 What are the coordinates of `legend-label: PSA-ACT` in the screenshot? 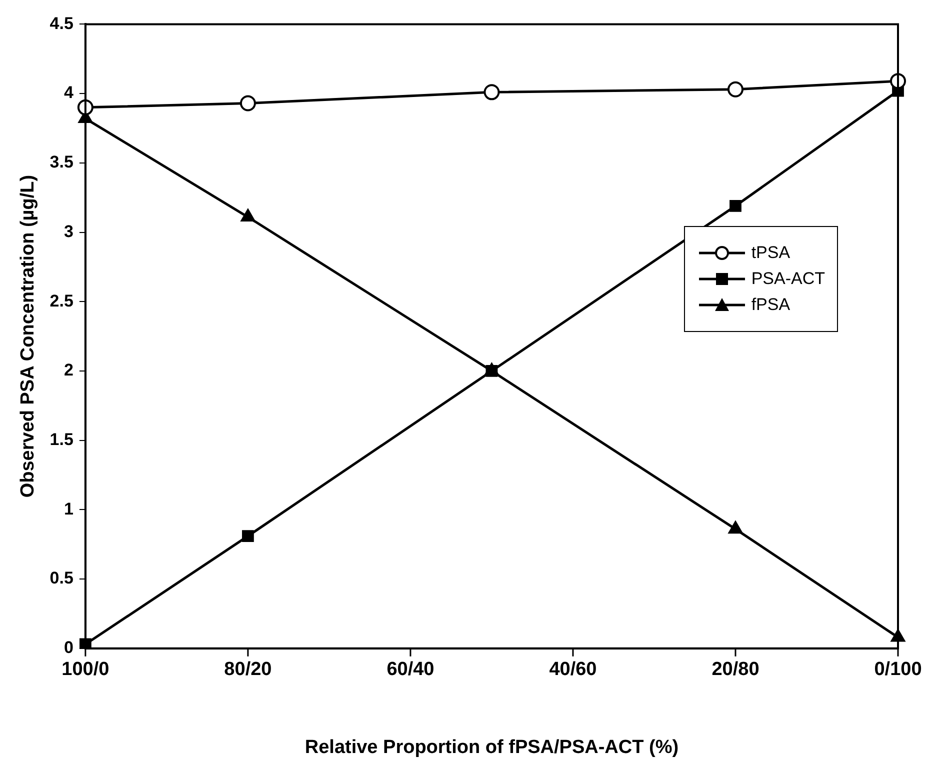 It's located at (788, 279).